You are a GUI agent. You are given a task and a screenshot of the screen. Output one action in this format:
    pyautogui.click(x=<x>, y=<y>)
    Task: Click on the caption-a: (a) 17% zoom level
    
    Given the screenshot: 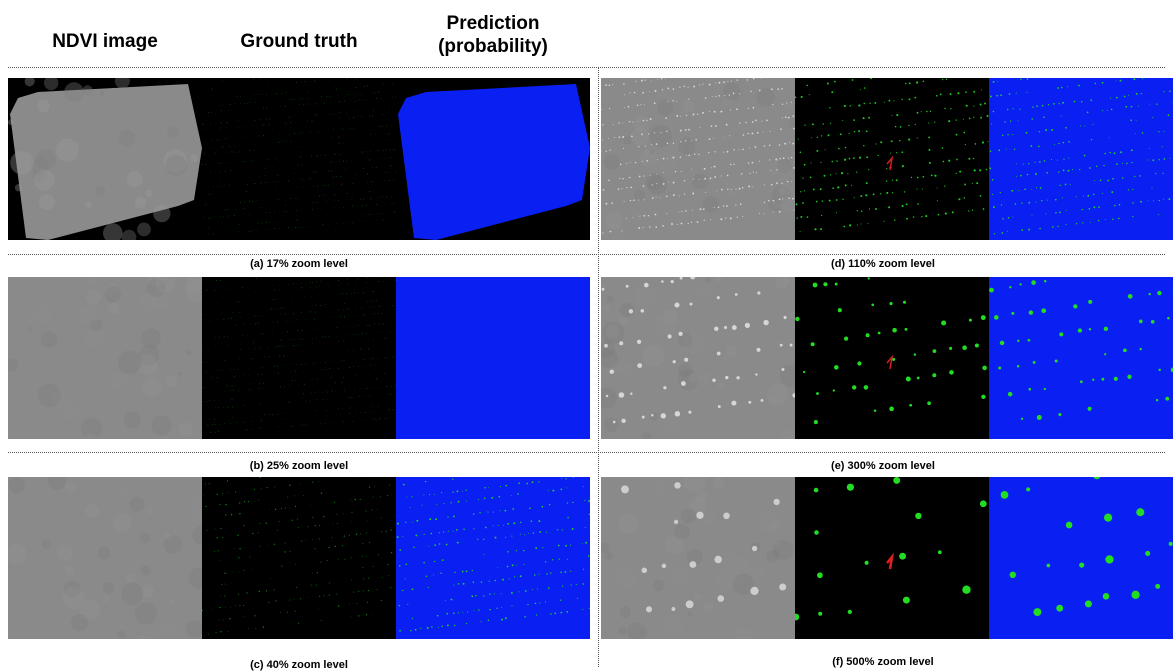 What is the action you would take?
    pyautogui.click(x=299, y=264)
    